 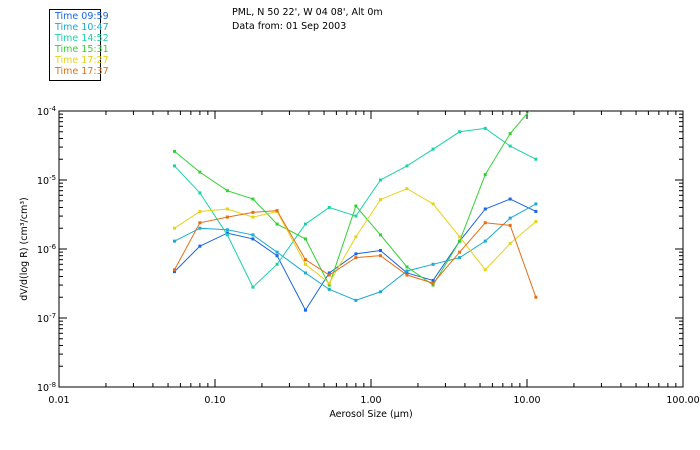 What do you see at coordinates (82, 27) in the screenshot?
I see `legend-entry-2: Time 10:47` at bounding box center [82, 27].